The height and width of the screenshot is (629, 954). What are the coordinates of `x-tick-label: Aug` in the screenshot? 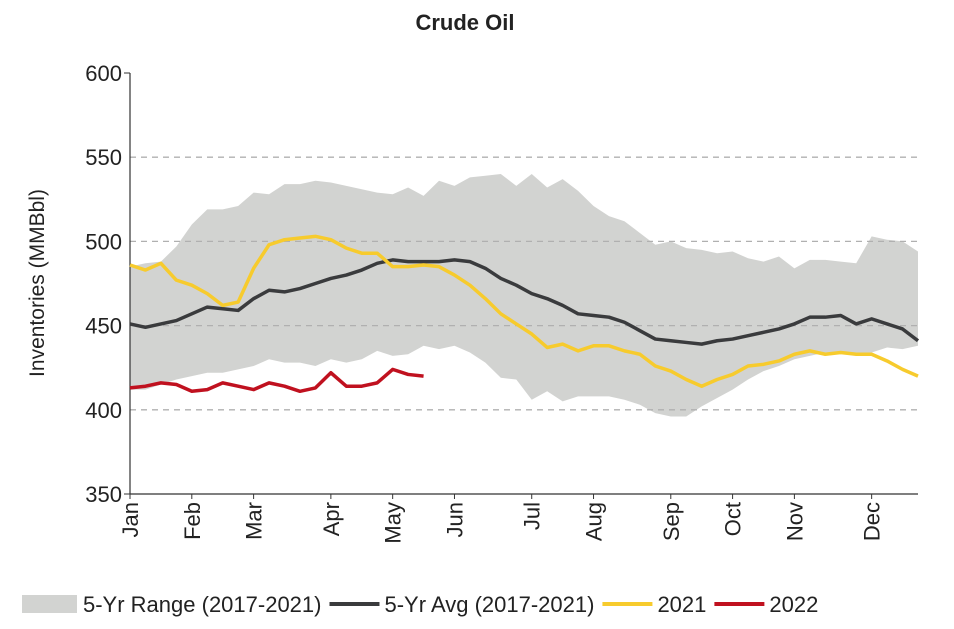 It's located at (594, 521).